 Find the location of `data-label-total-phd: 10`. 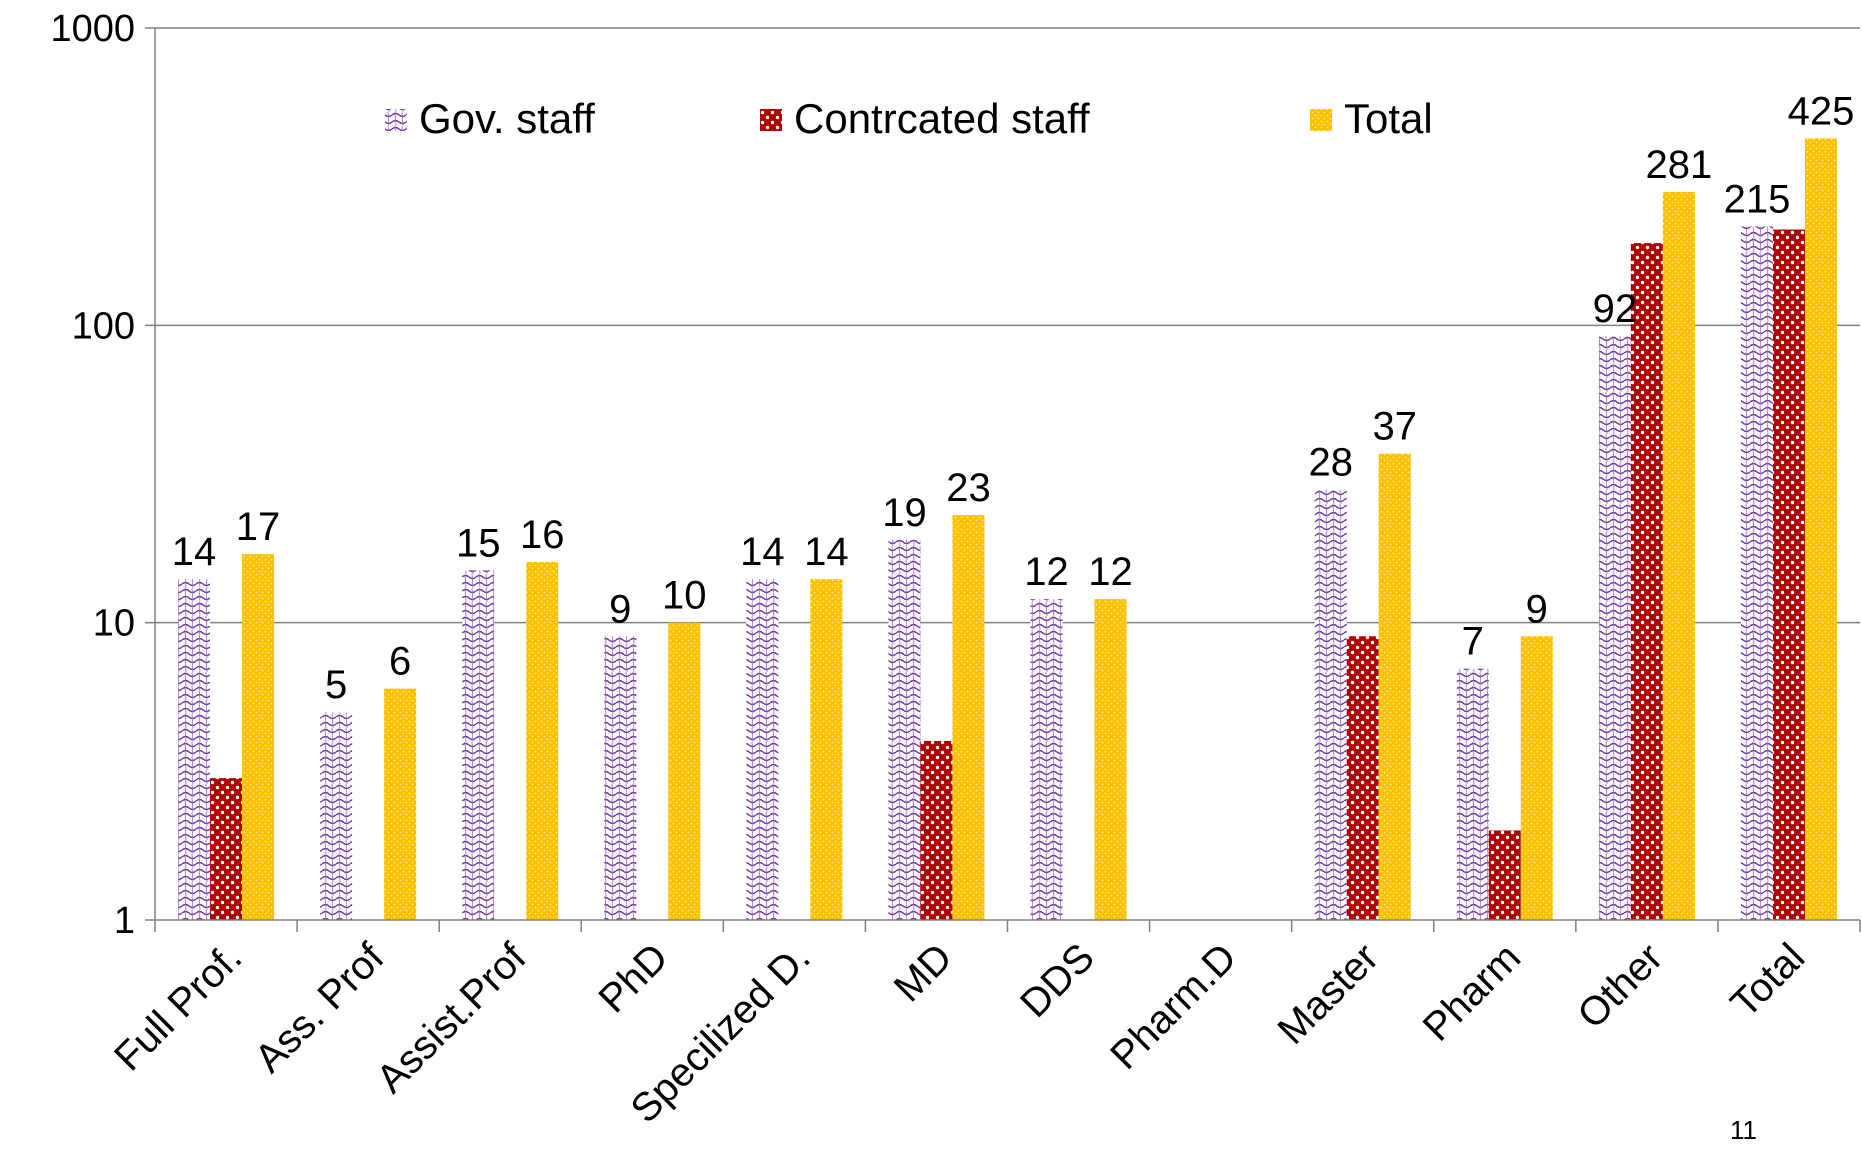

data-label-total-phd: 10 is located at coordinates (684, 596).